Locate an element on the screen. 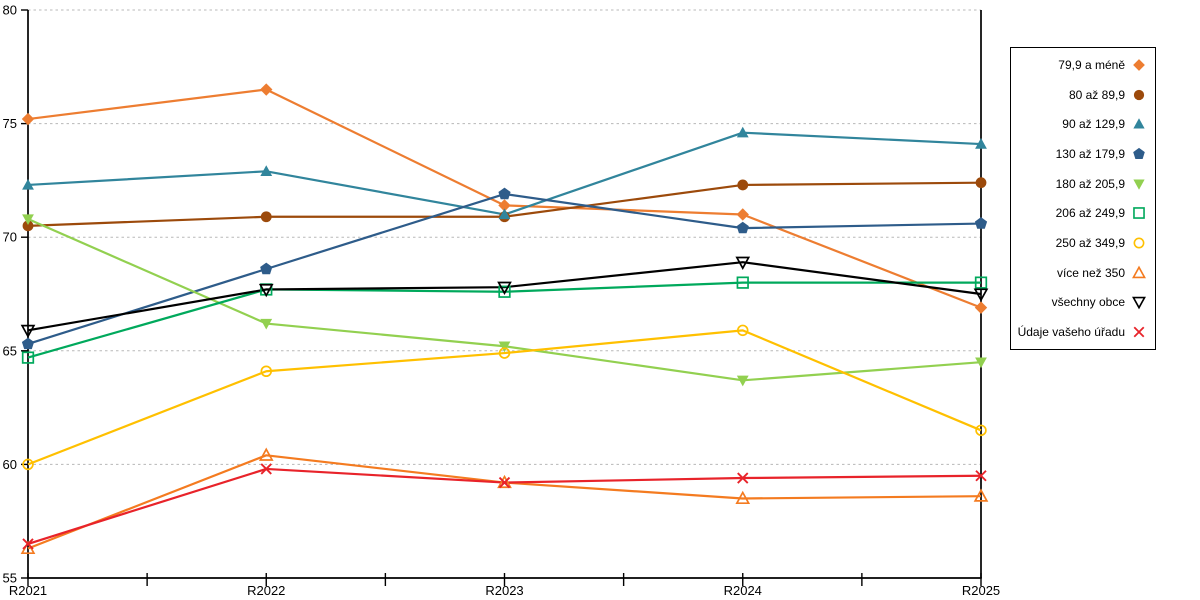 The height and width of the screenshot is (600, 1200). legend-label: 90 až 129,9 is located at coordinates (1093, 124).